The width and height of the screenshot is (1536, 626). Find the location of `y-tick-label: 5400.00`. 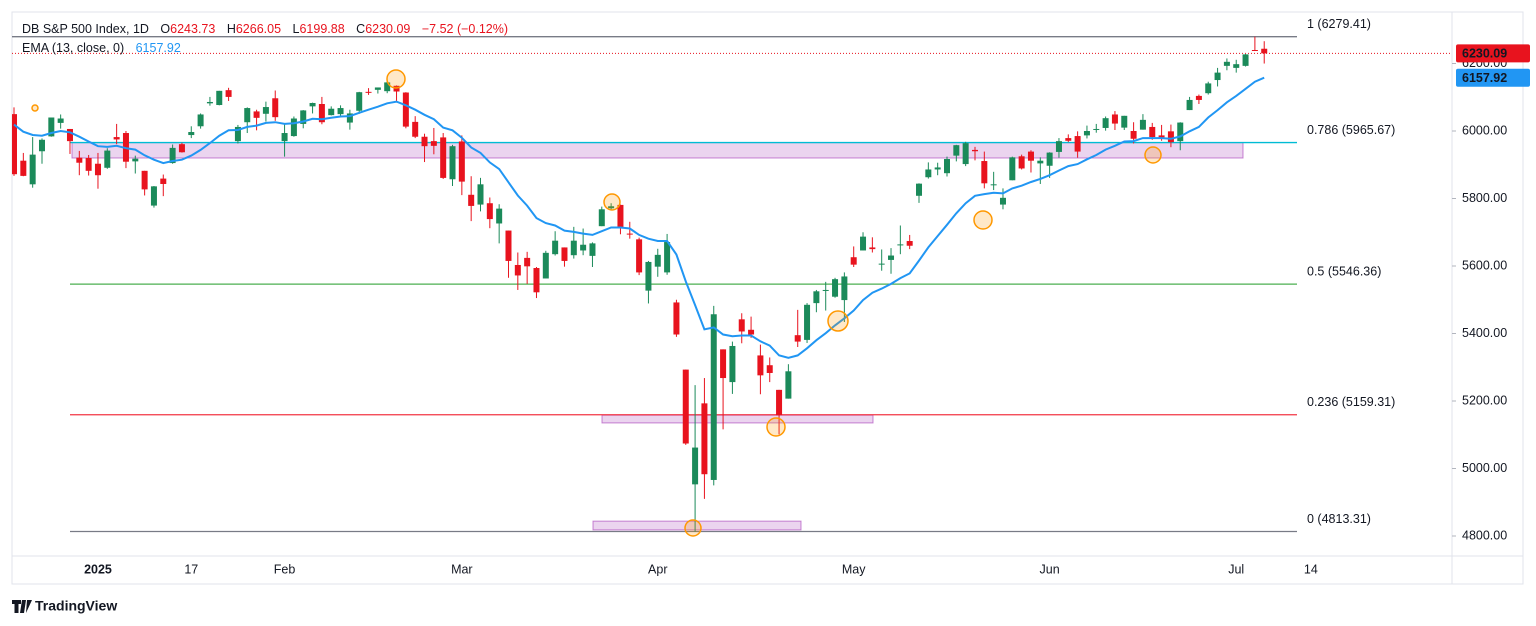

y-tick-label: 5400.00 is located at coordinates (1484, 333).